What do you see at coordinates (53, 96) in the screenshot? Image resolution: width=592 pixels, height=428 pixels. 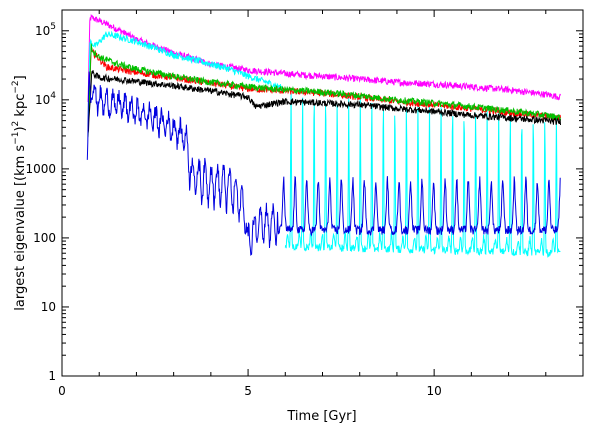 I see `y-tick-label-exp: 4` at bounding box center [53, 96].